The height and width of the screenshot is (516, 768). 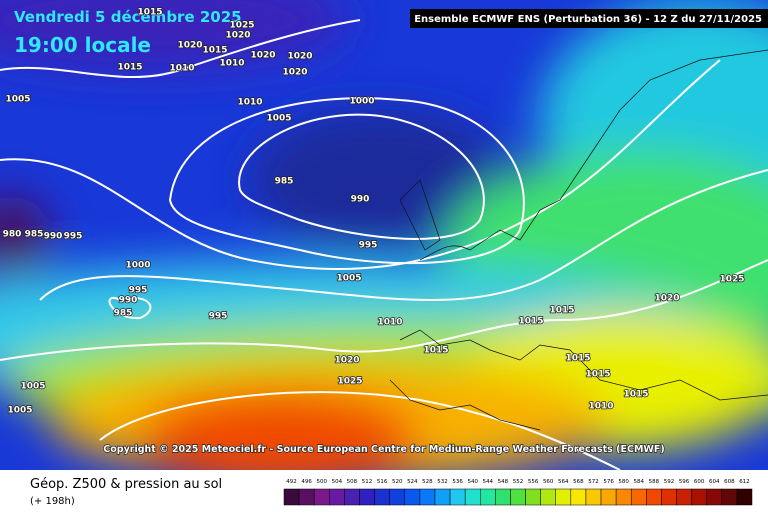 What do you see at coordinates (488, 482) in the screenshot?
I see `scale-label: 544` at bounding box center [488, 482].